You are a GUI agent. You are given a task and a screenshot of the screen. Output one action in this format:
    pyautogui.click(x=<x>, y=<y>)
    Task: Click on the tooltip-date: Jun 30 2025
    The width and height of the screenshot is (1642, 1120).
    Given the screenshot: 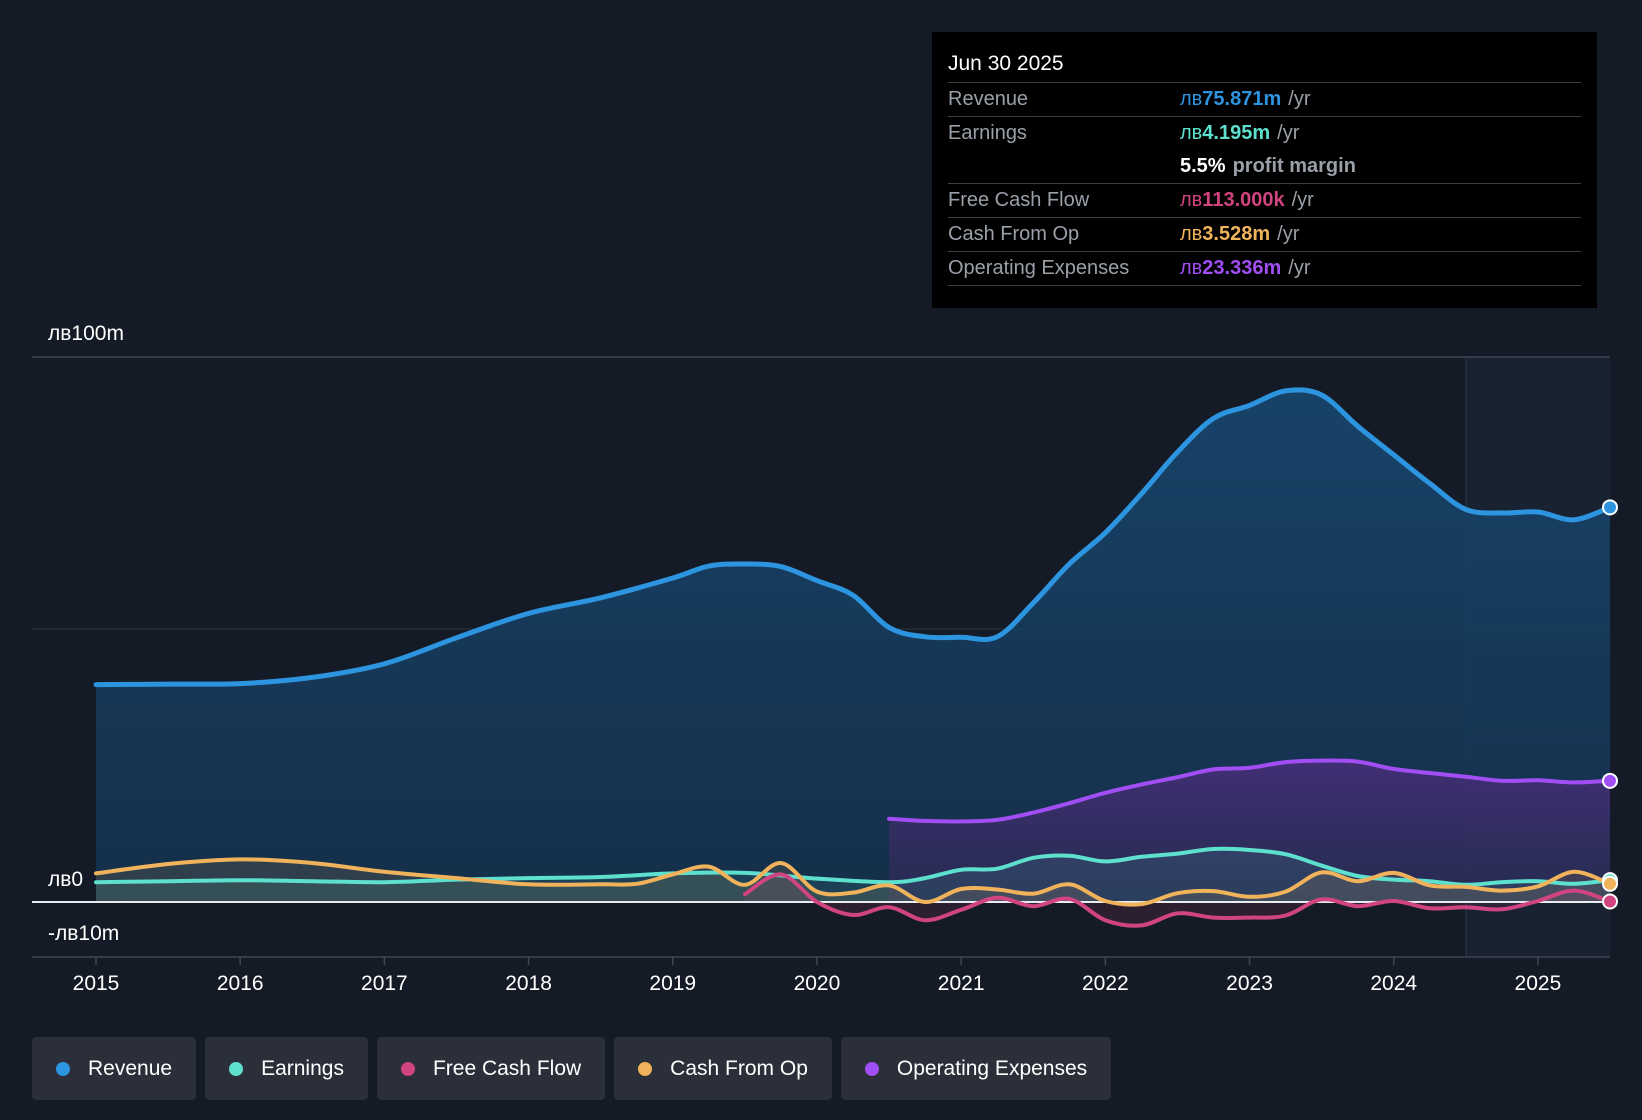 What is the action you would take?
    pyautogui.click(x=1006, y=63)
    